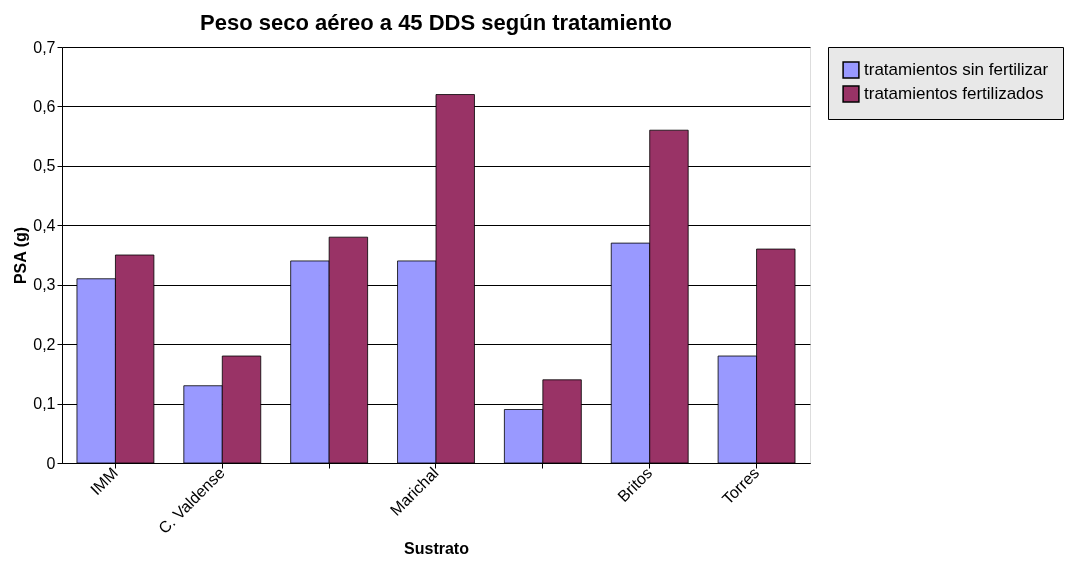  I want to click on y-tick-label: 0,2, so click(44, 344).